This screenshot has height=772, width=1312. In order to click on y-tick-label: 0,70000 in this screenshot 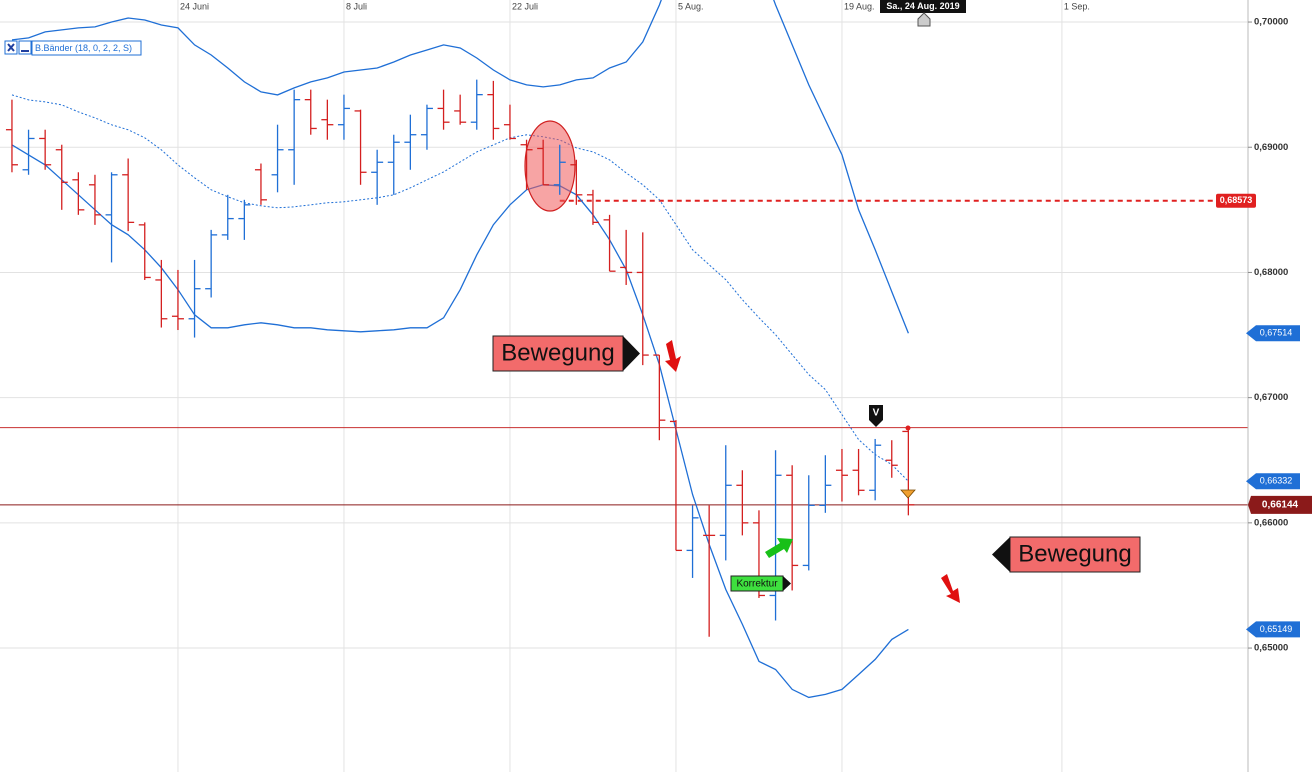, I will do `click(1271, 22)`.